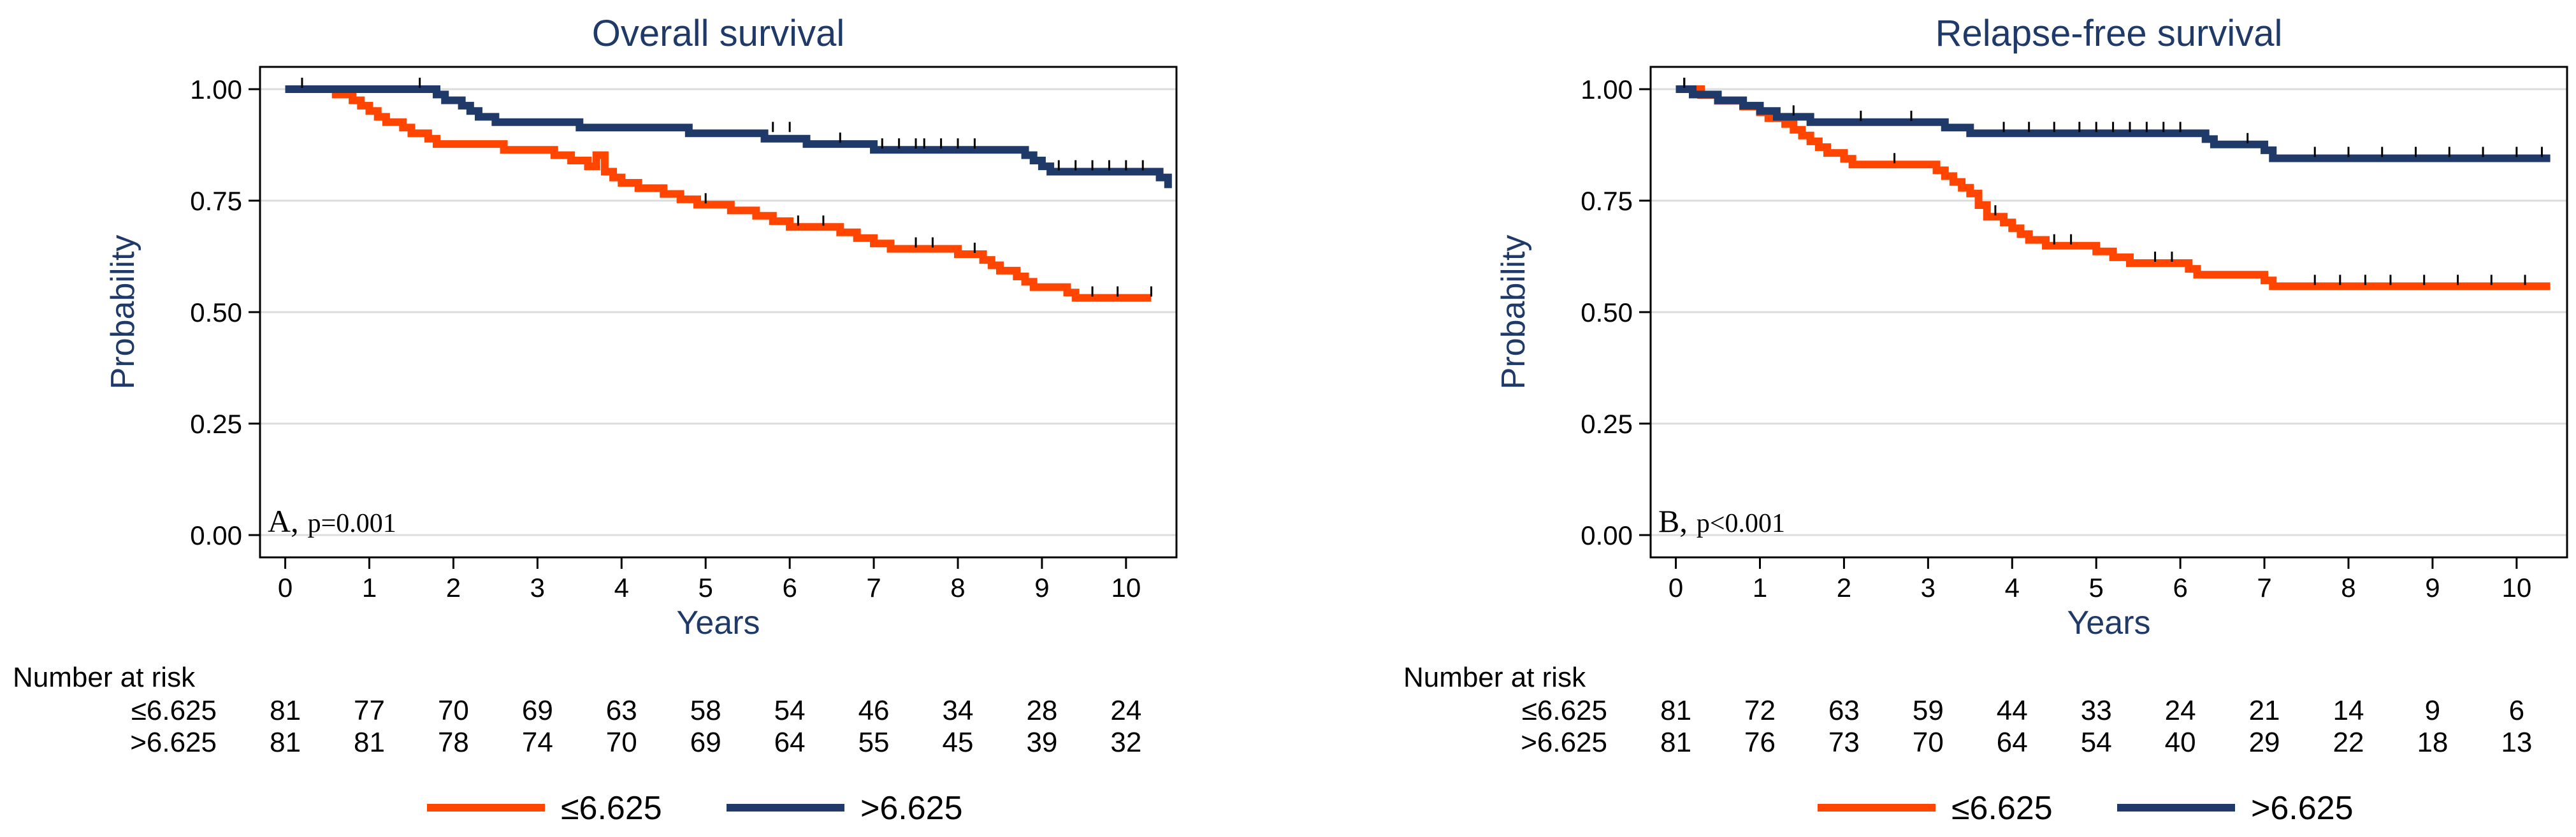  I want to click on panel-letter: B,, so click(1673, 521).